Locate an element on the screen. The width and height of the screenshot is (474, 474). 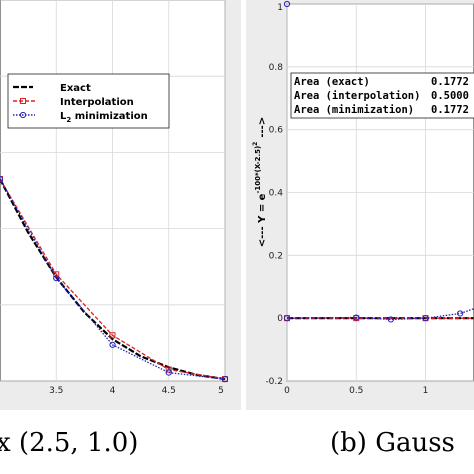
right-y-axis-label: <--- Y = e-100*(X-2.5)2---> is located at coordinates (260, 182).